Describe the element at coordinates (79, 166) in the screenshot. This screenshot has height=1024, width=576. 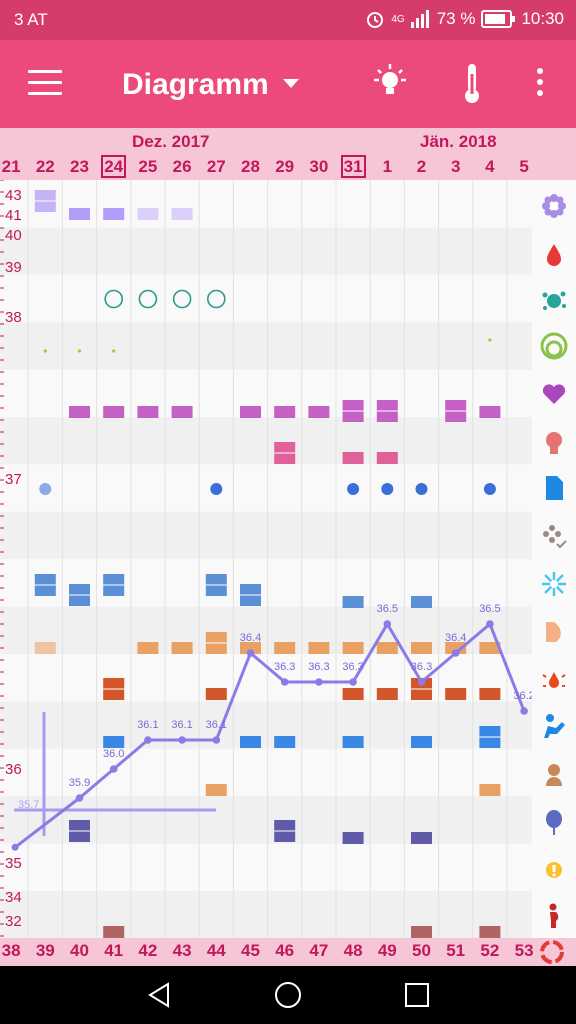
I see `day-label: 23` at that location.